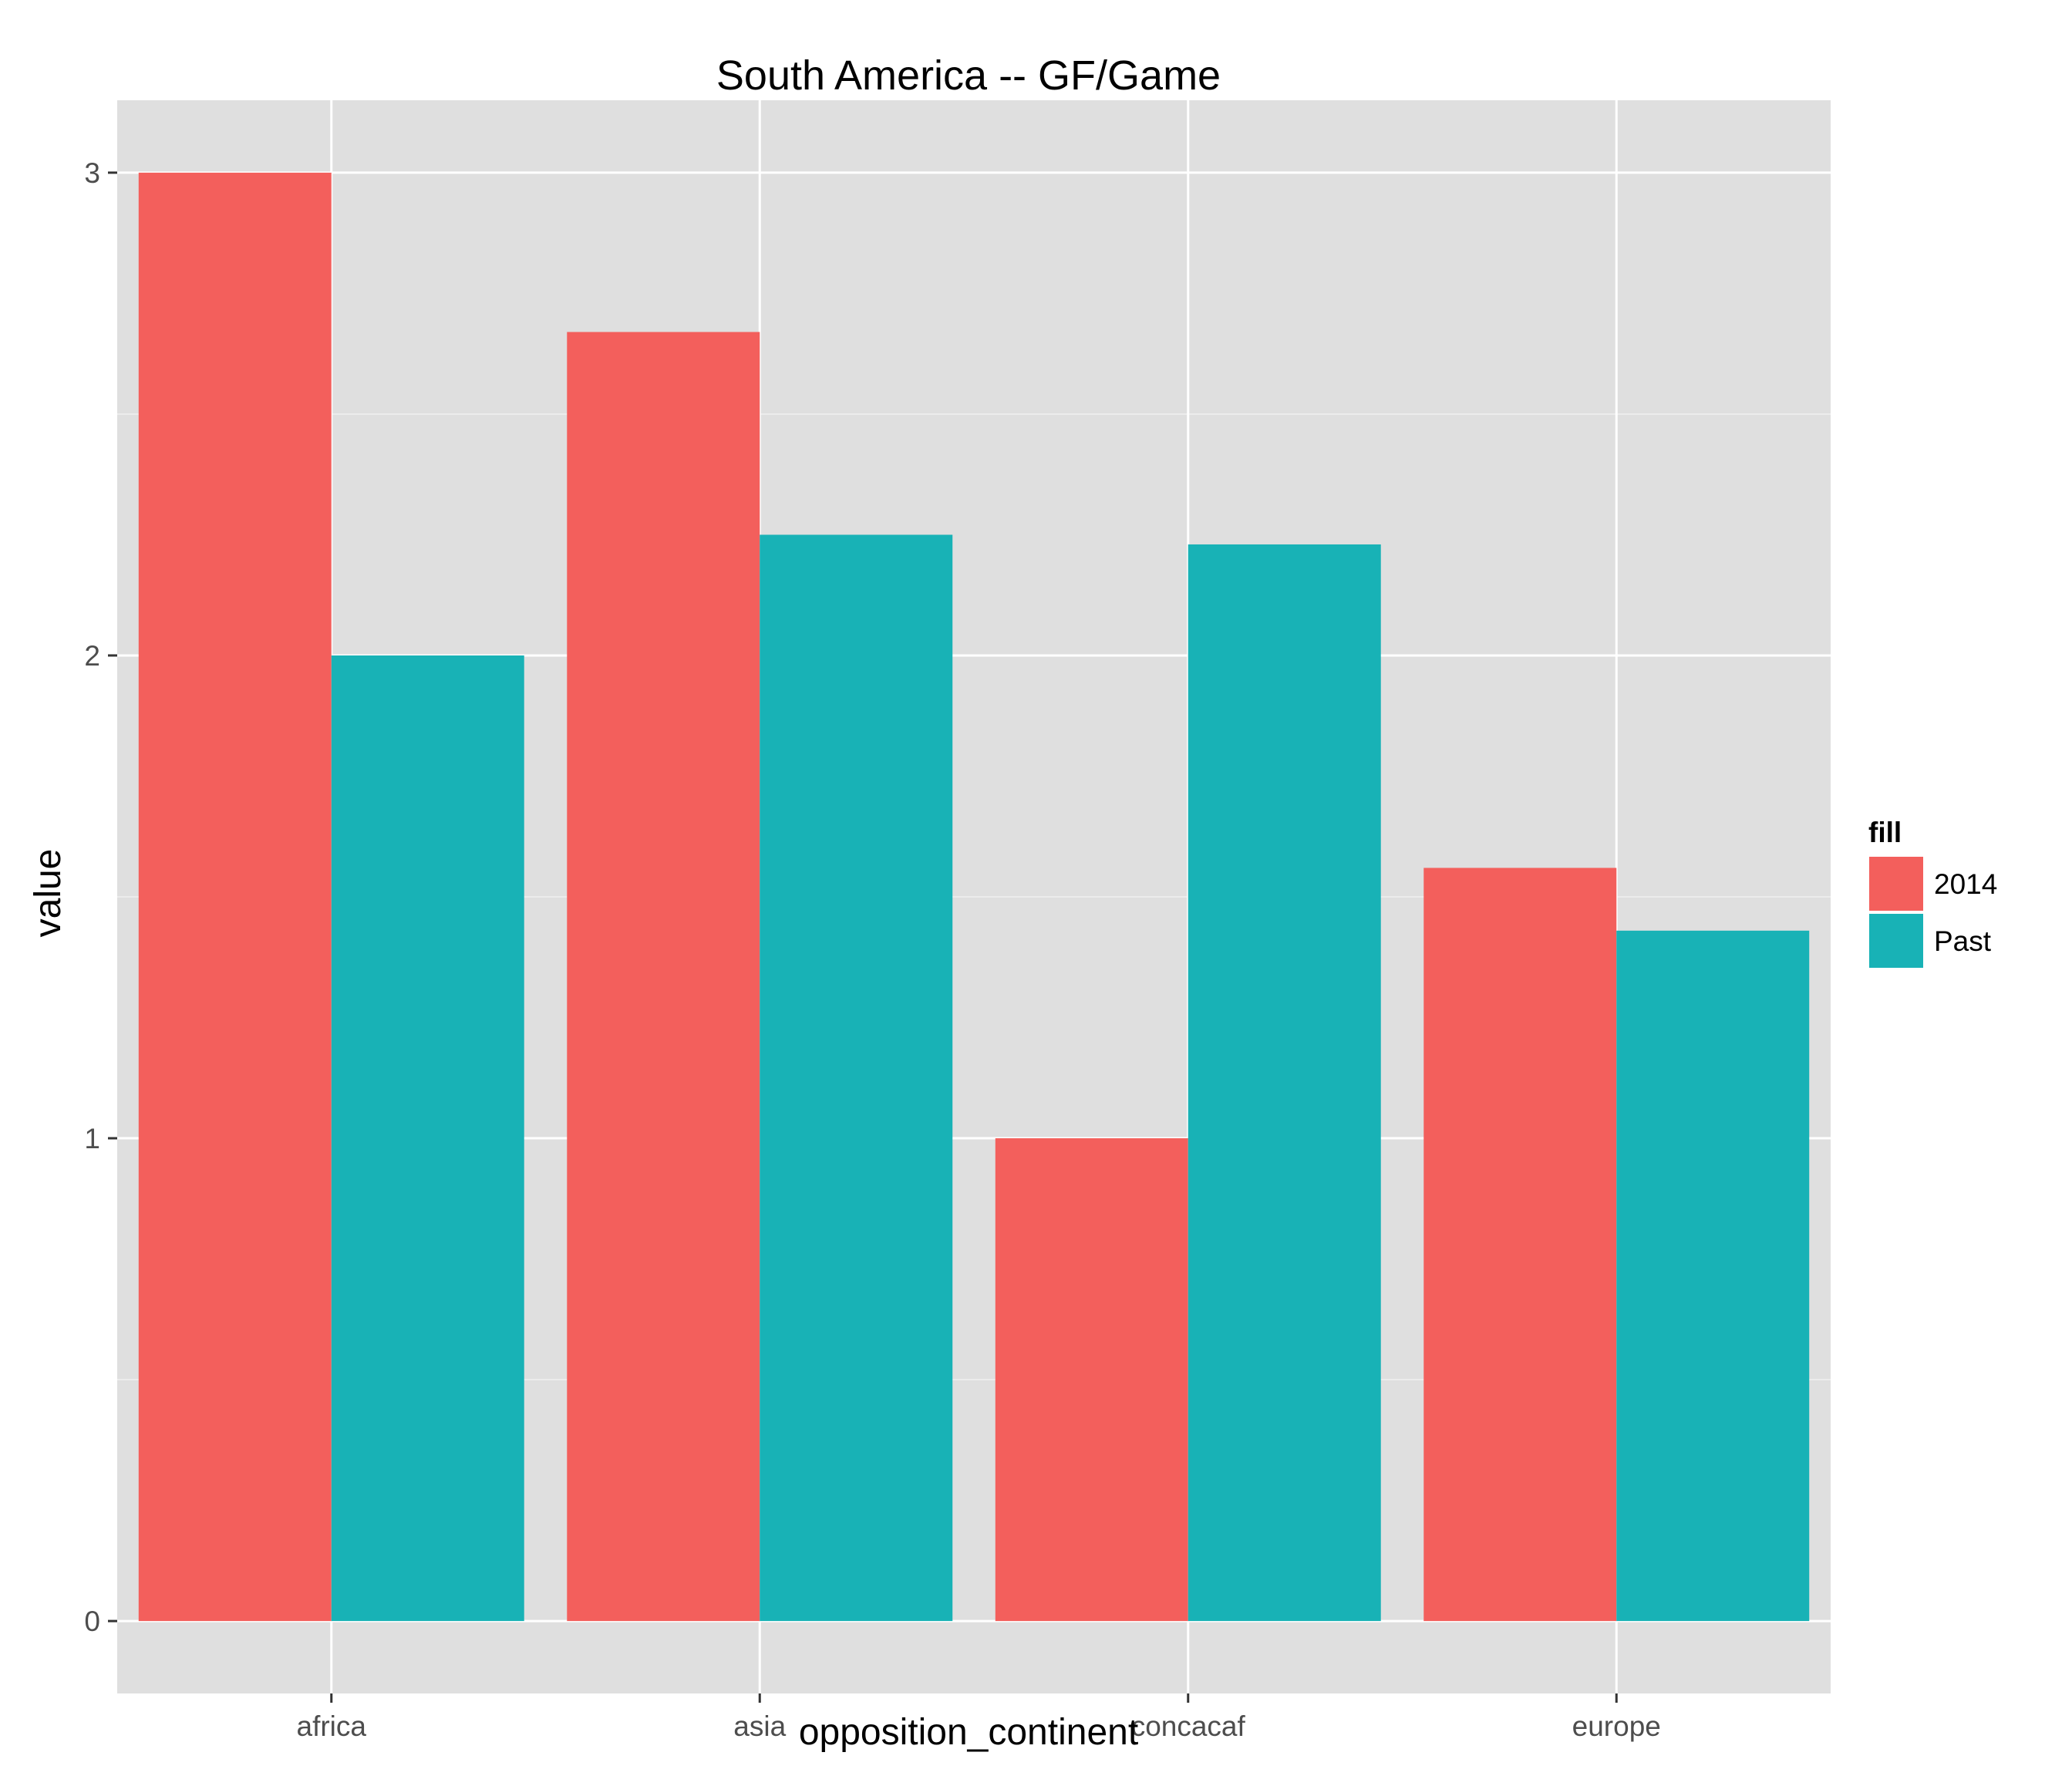 This screenshot has height=1786, width=2072. Describe the element at coordinates (1617, 1726) in the screenshot. I see `x-tick-label-europe: europe` at that location.